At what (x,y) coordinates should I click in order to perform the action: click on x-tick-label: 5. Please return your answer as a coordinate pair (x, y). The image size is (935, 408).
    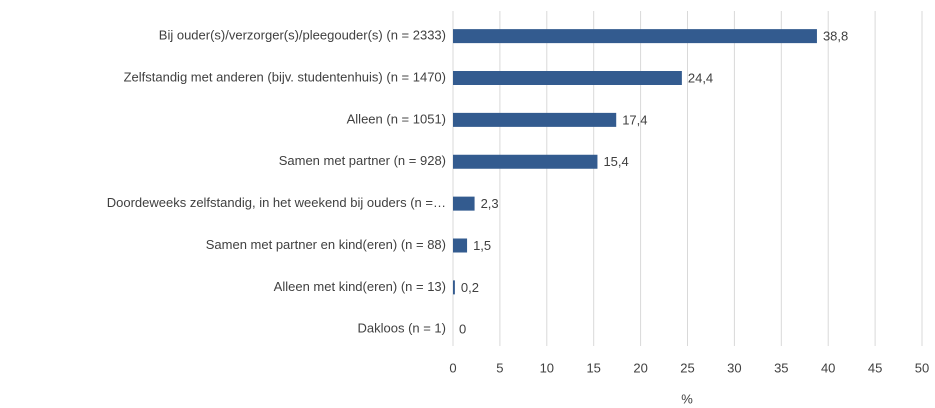
    Looking at the image, I should click on (499, 367).